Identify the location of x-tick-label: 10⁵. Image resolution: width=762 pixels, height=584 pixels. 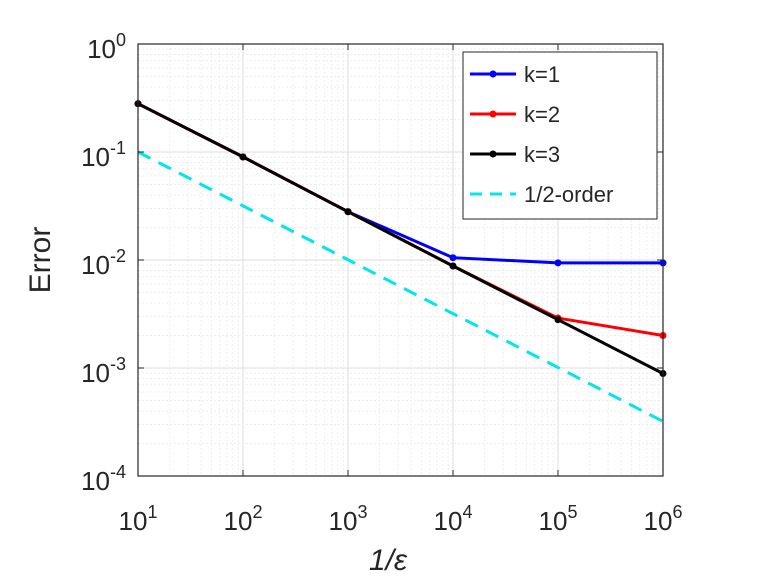
(558, 519).